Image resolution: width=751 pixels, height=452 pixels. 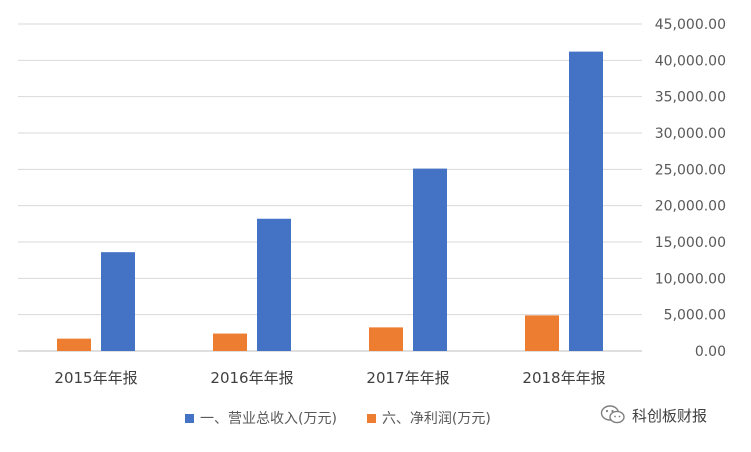 What do you see at coordinates (612, 414) in the screenshot?
I see `wechat-icon` at bounding box center [612, 414].